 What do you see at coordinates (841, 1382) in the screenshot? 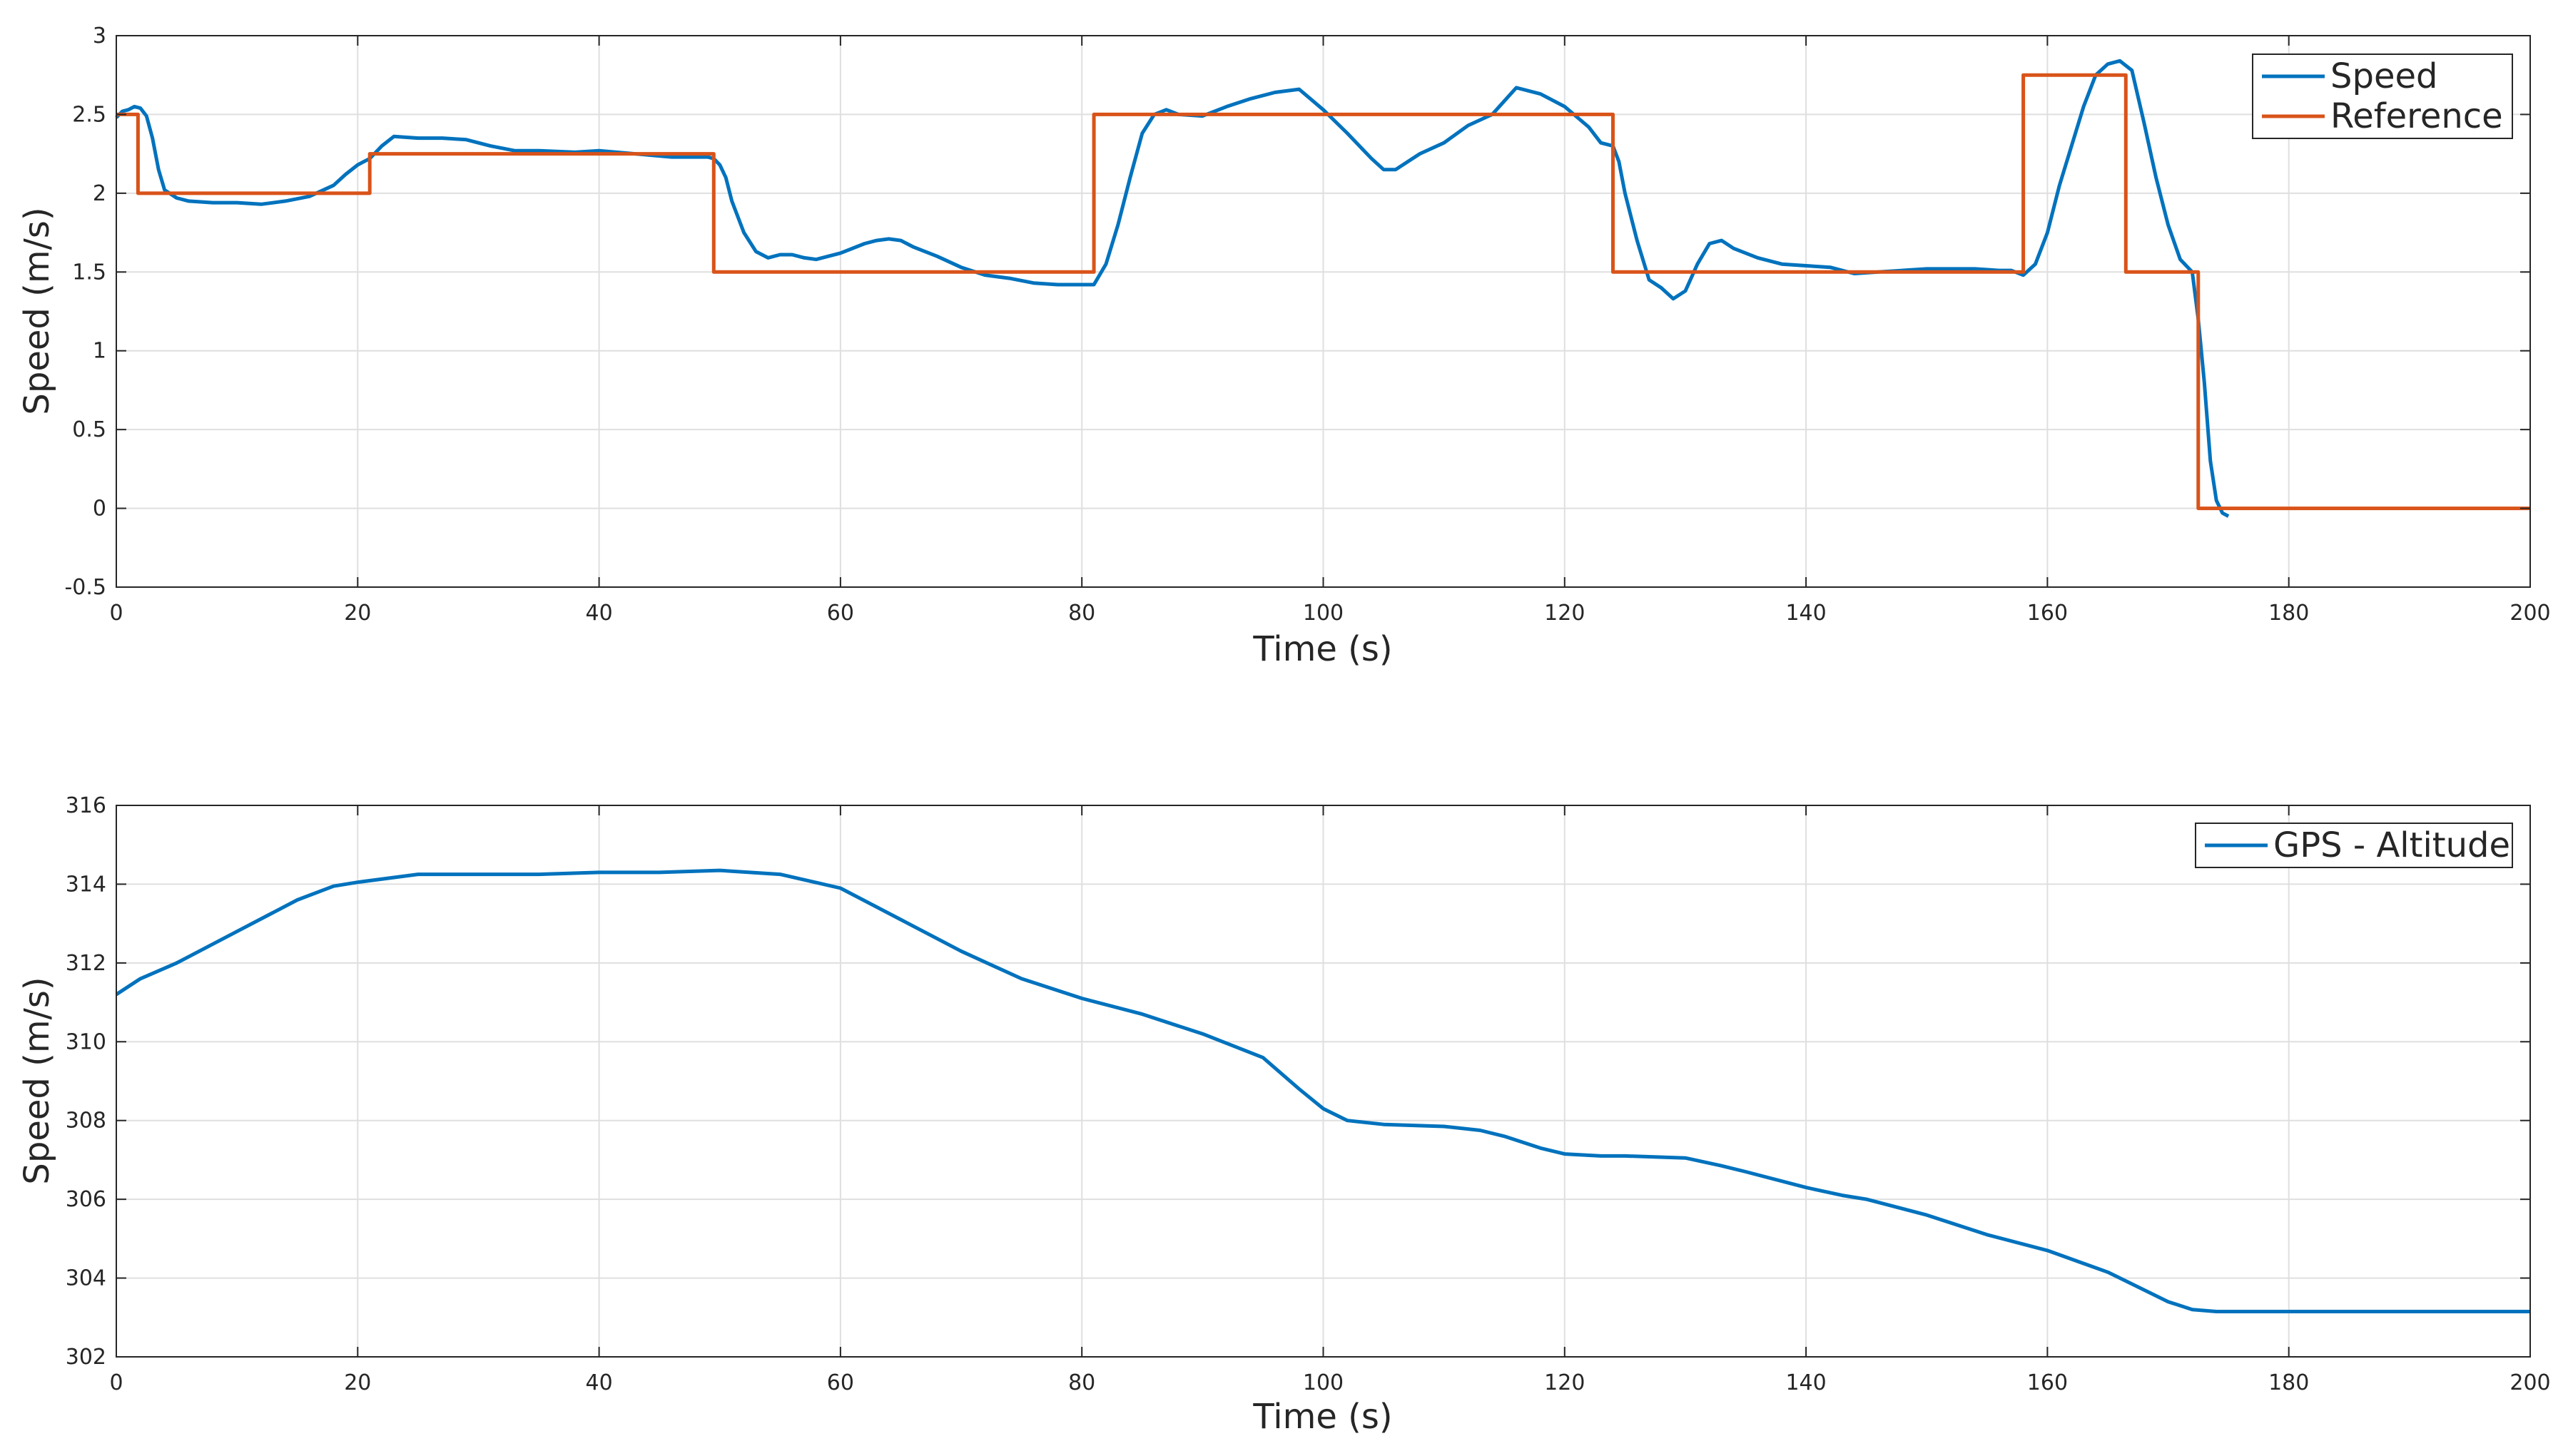
I see `altitude-x-tick-label: 60` at bounding box center [841, 1382].